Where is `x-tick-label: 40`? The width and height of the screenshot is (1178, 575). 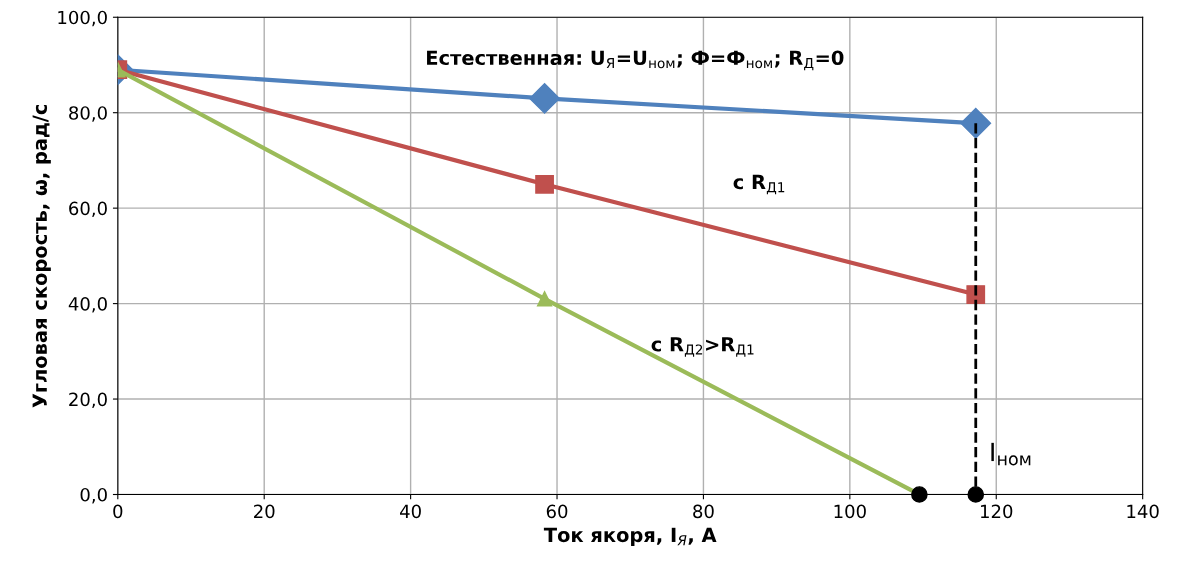 x-tick-label: 40 is located at coordinates (410, 511).